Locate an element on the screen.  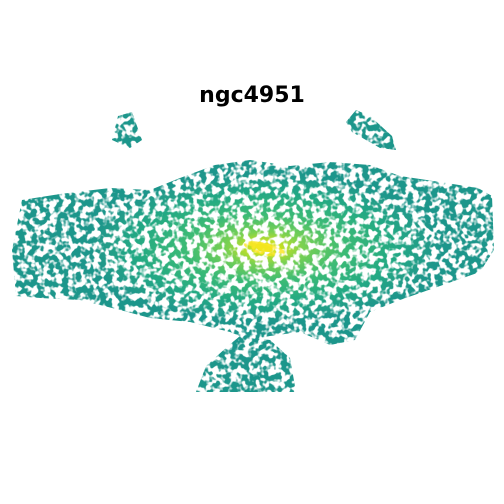
galaxy-title: ngc4951 is located at coordinates (252, 95).